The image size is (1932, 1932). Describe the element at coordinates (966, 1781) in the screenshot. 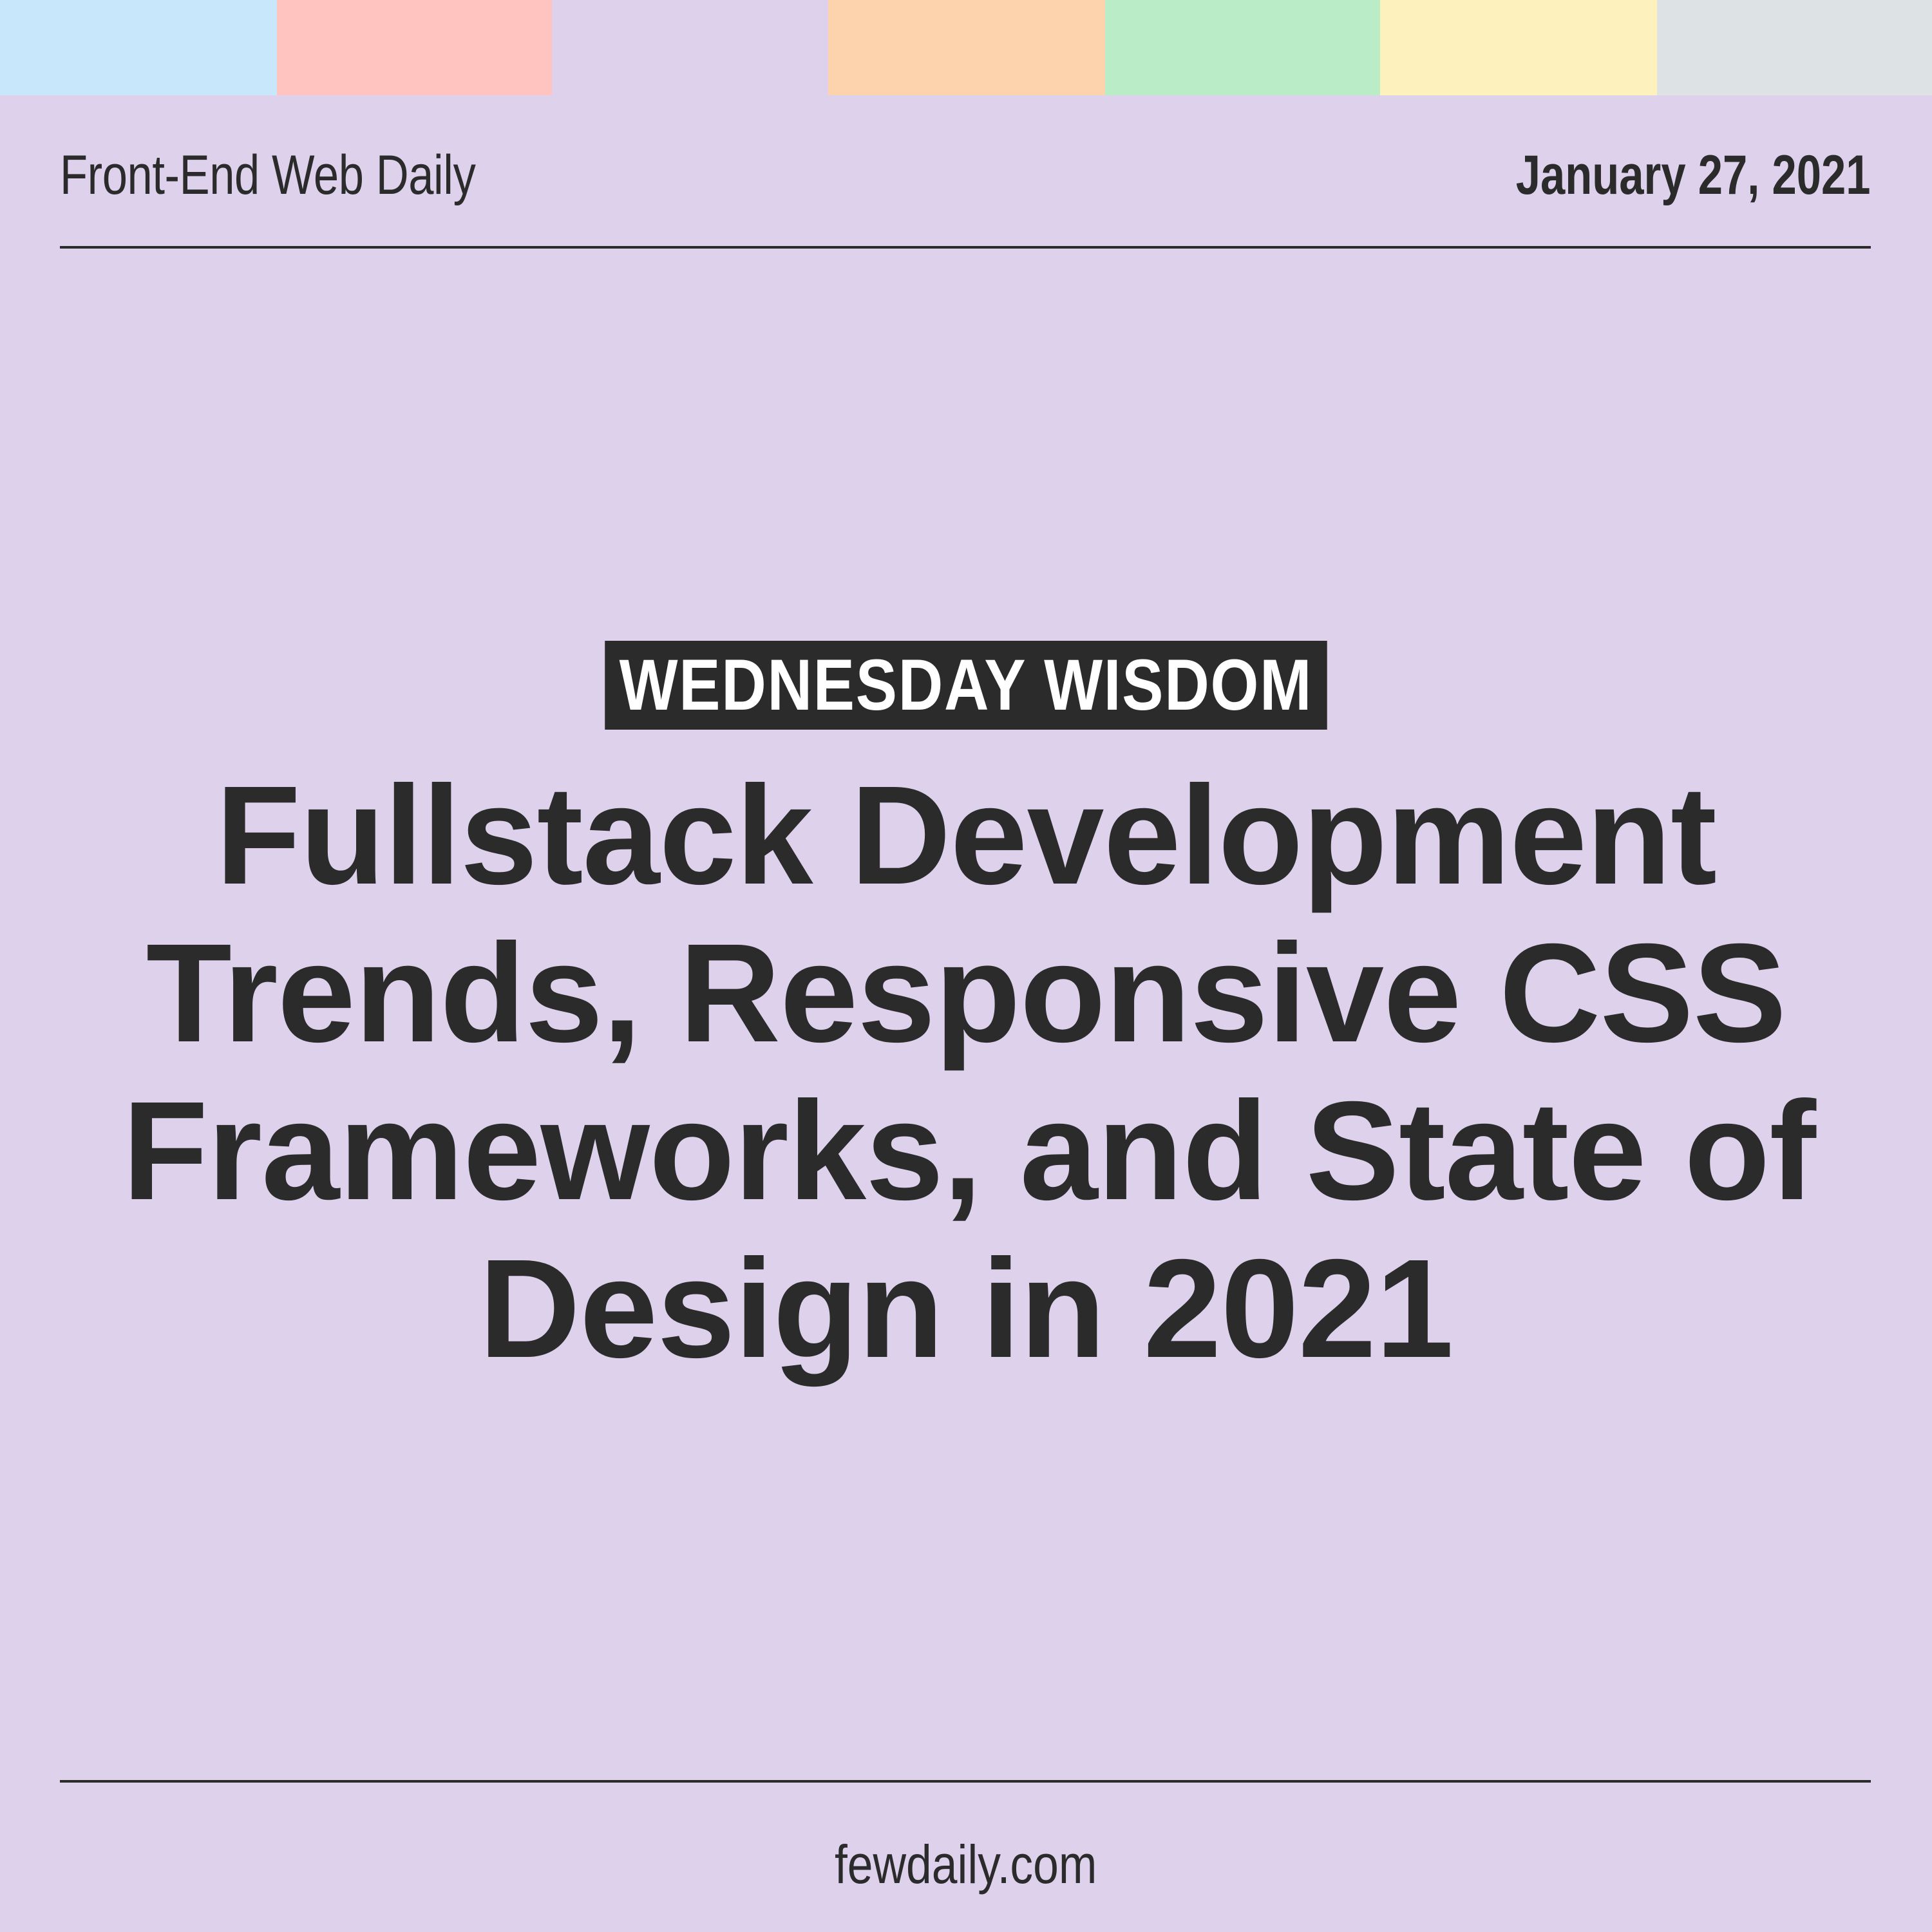

I see `footer-divider` at that location.